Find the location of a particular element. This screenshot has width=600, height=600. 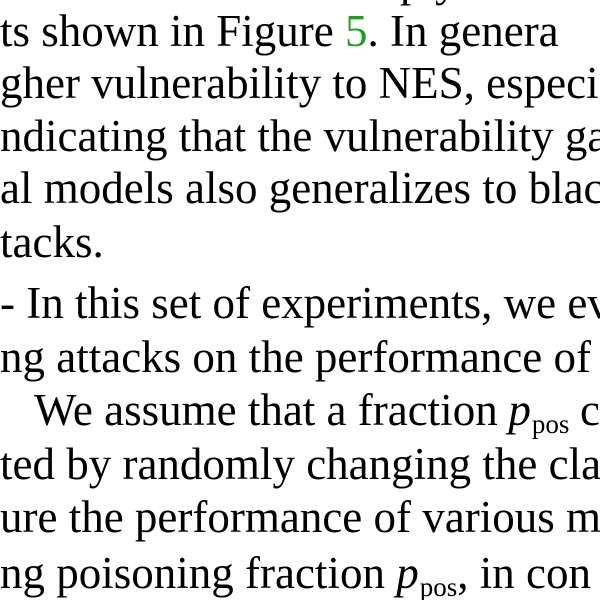

text-segment: ndicating that the vulnerability ga is located at coordinates (300, 136).